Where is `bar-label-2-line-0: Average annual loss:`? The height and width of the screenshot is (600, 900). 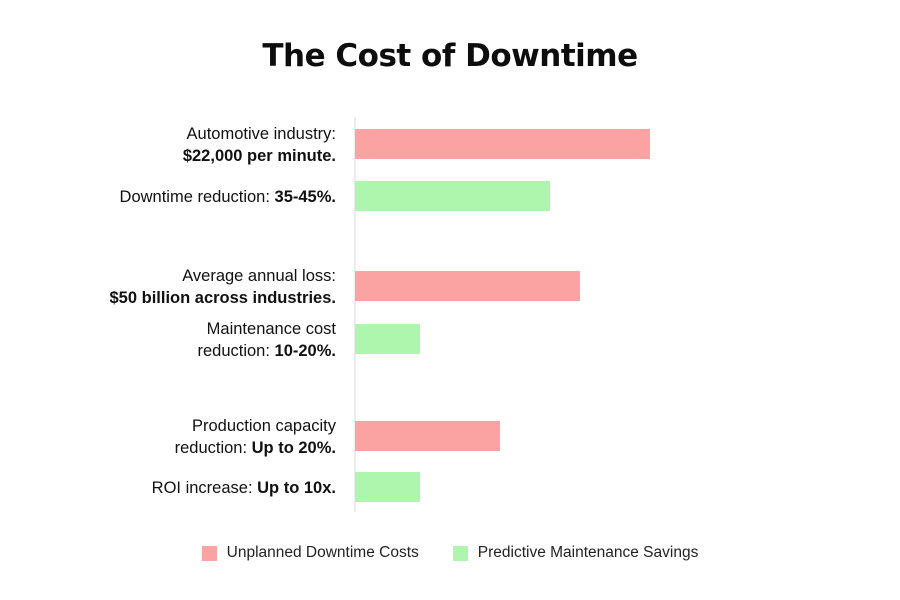 bar-label-2-line-0: Average annual loss: is located at coordinates (259, 276).